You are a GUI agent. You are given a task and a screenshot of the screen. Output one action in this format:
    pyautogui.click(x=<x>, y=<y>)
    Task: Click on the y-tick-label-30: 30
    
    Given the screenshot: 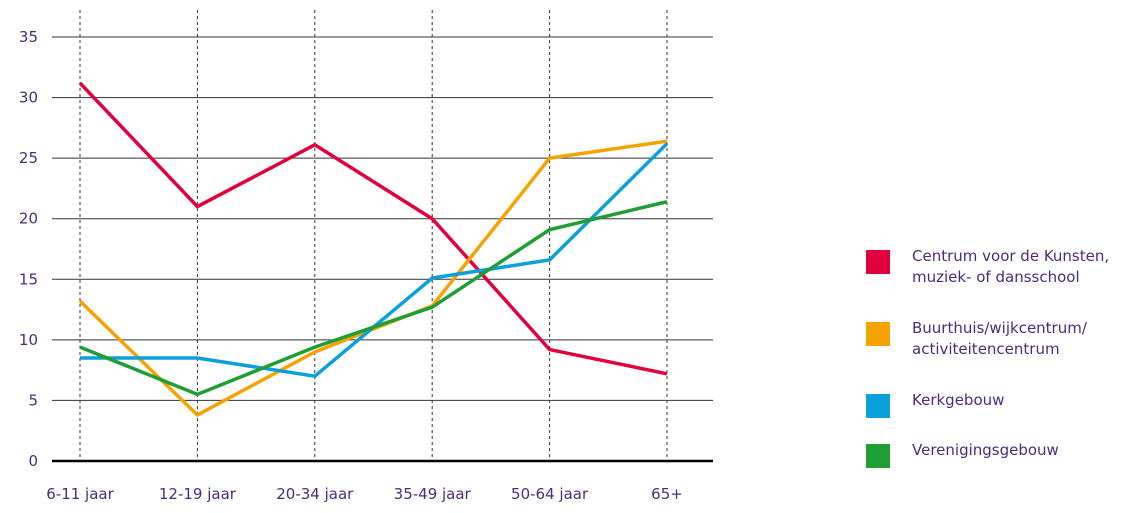 What is the action you would take?
    pyautogui.click(x=28, y=98)
    